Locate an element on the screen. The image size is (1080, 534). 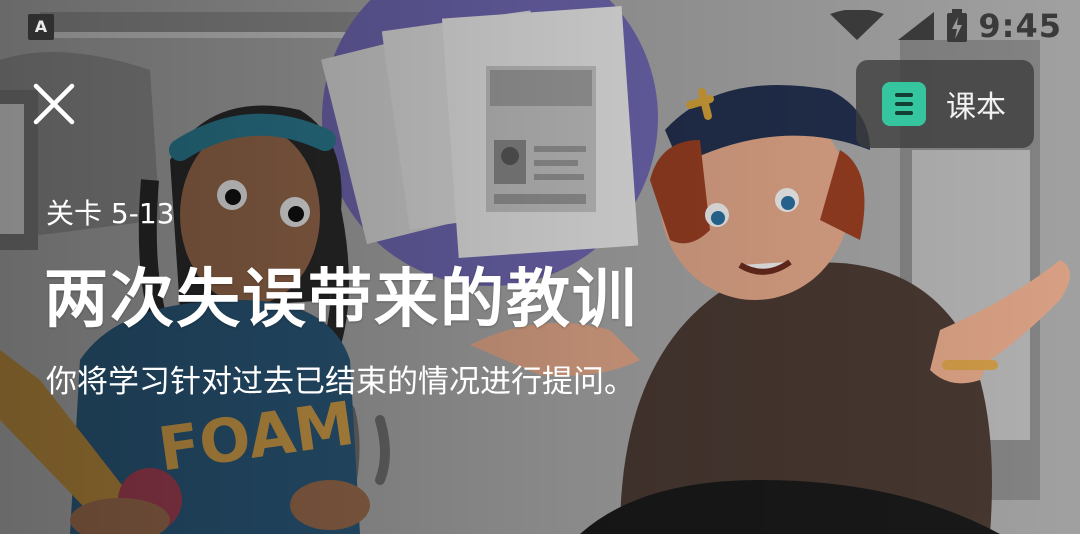
passport-documents is located at coordinates (480, 132).